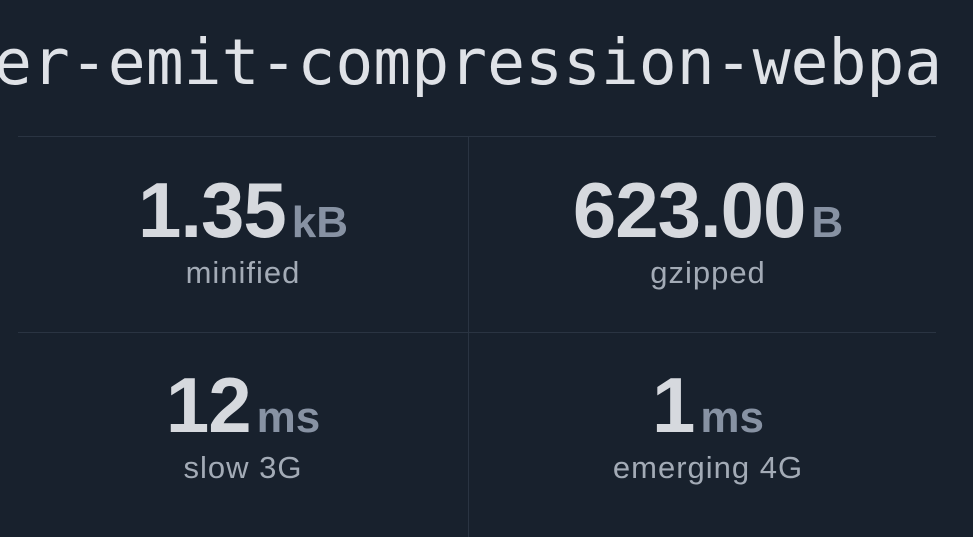 This screenshot has height=537, width=973. Describe the element at coordinates (468, 337) in the screenshot. I see `column-divider` at that location.